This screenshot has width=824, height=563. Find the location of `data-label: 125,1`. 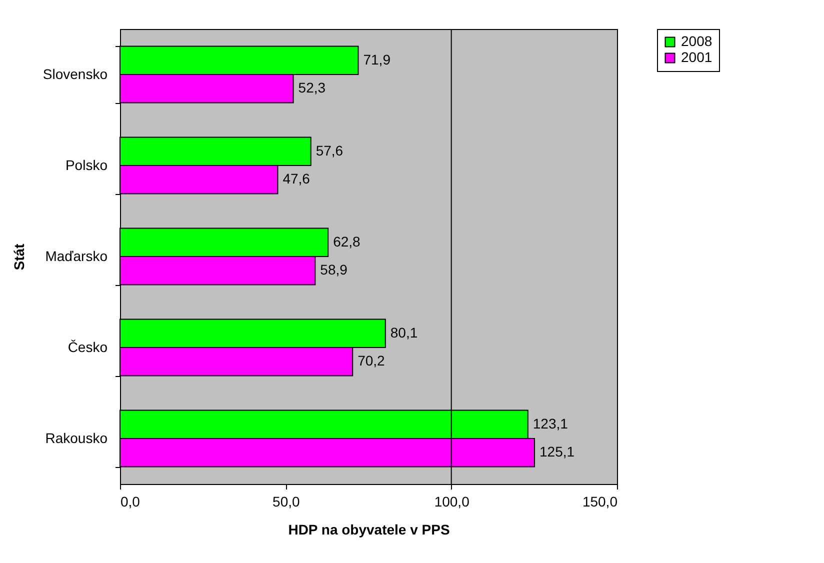

data-label: 125,1 is located at coordinates (557, 452).